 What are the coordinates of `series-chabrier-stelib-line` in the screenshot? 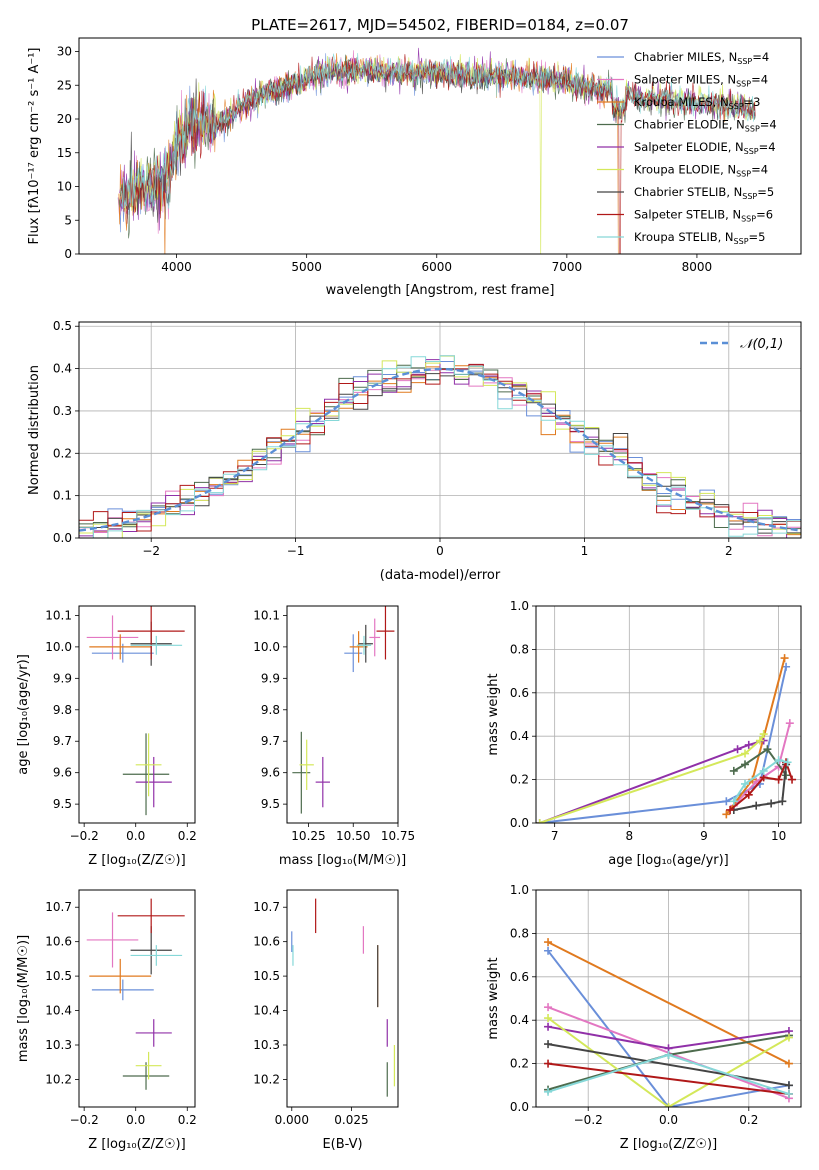 It's located at (668, 1065).